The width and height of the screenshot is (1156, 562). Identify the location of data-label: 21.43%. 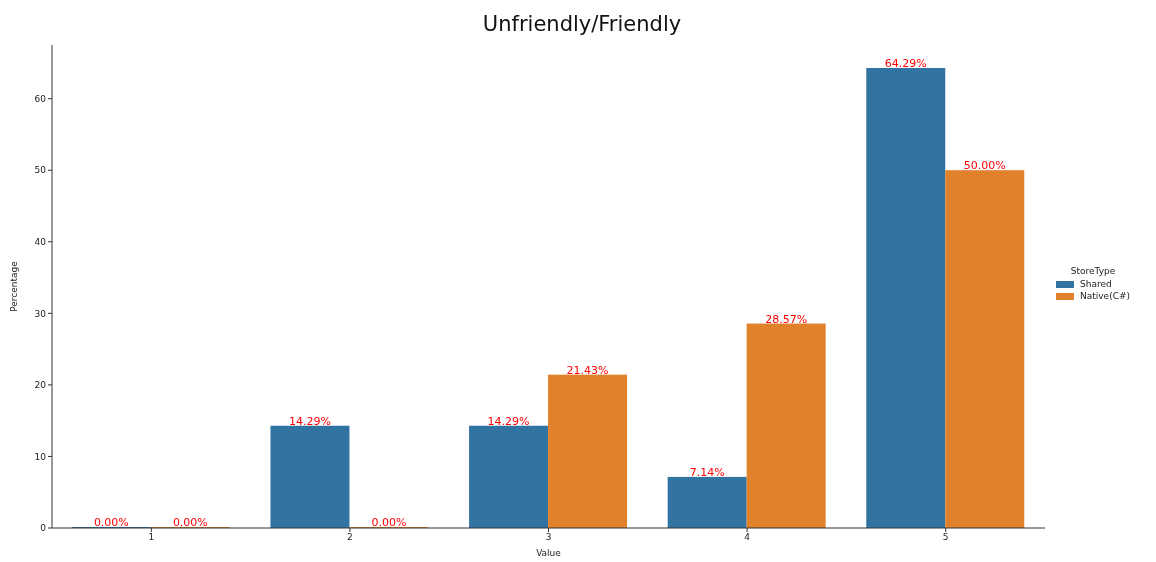
(587, 370).